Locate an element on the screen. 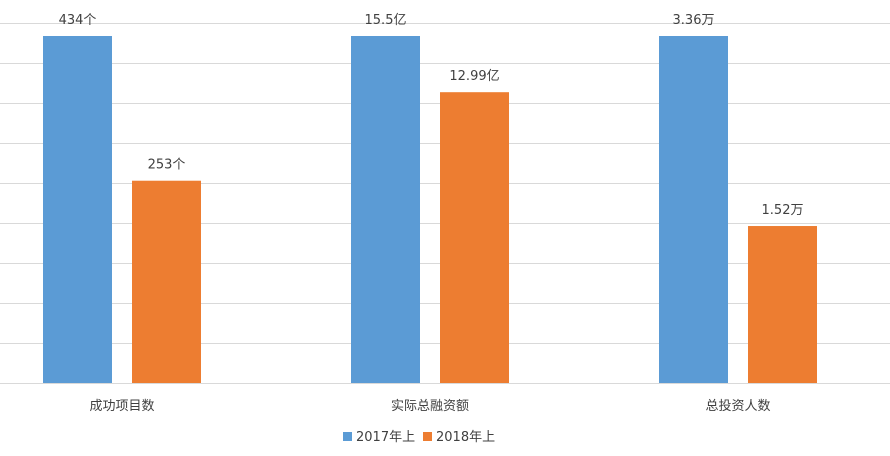  category-label: 总投资人数 is located at coordinates (737, 406).